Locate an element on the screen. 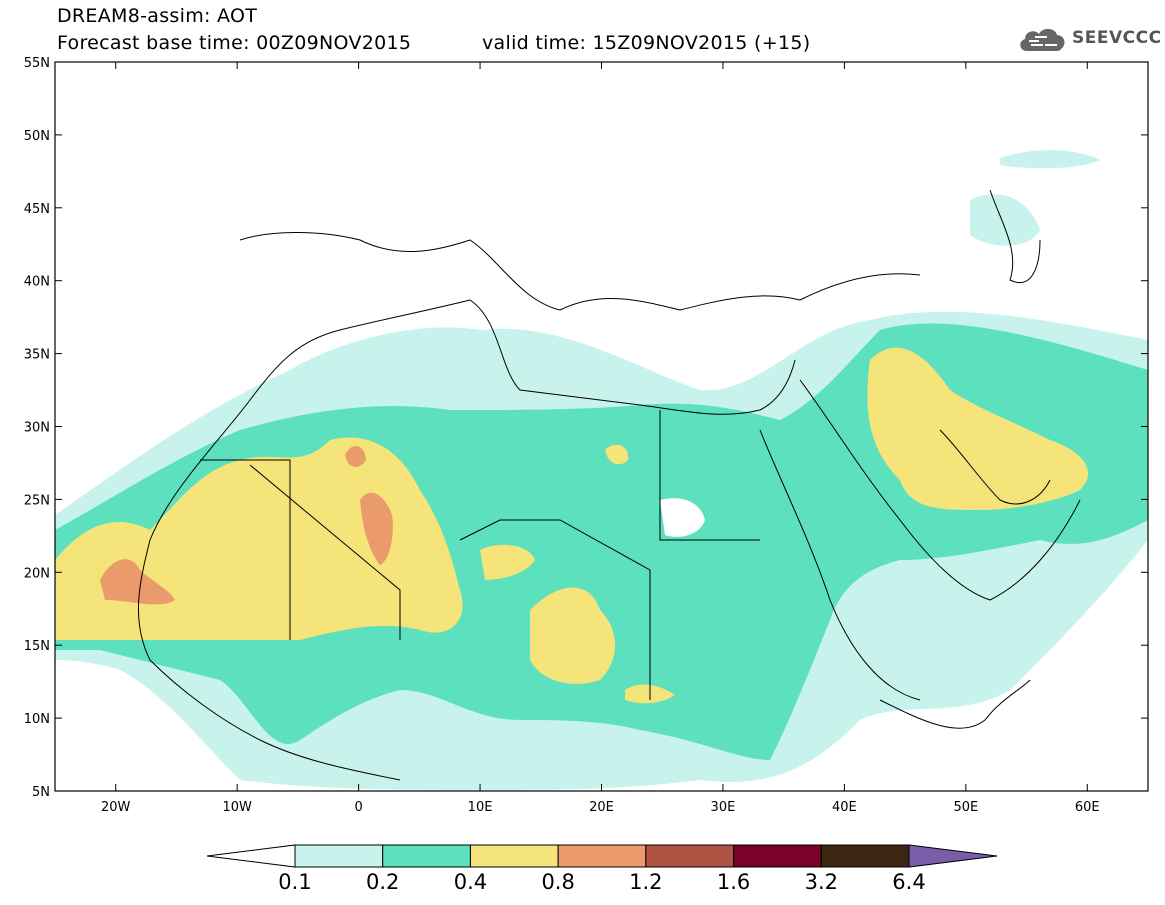 The height and width of the screenshot is (905, 1165). lon-label: 40E is located at coordinates (844, 807).